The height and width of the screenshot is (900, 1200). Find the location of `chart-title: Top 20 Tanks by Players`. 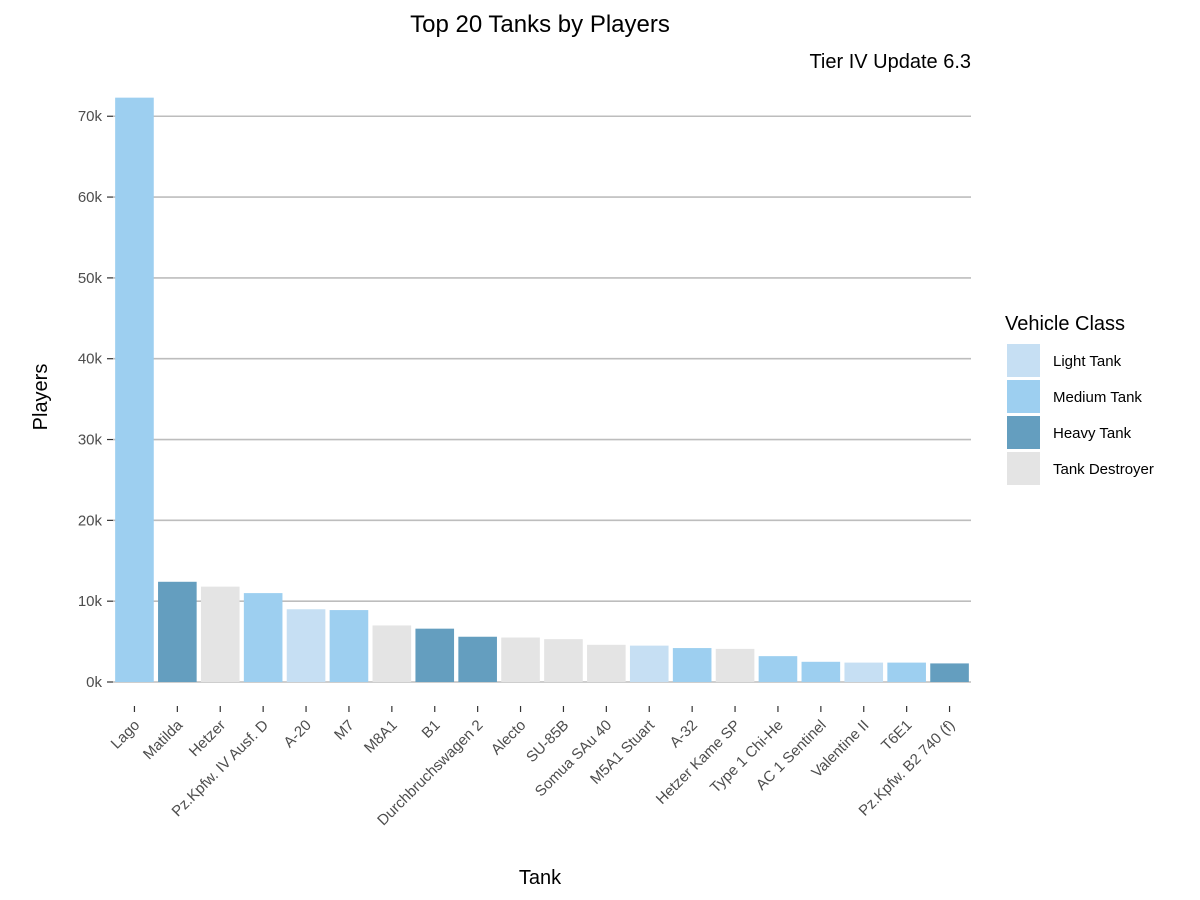

chart-title: Top 20 Tanks by Players is located at coordinates (540, 24).